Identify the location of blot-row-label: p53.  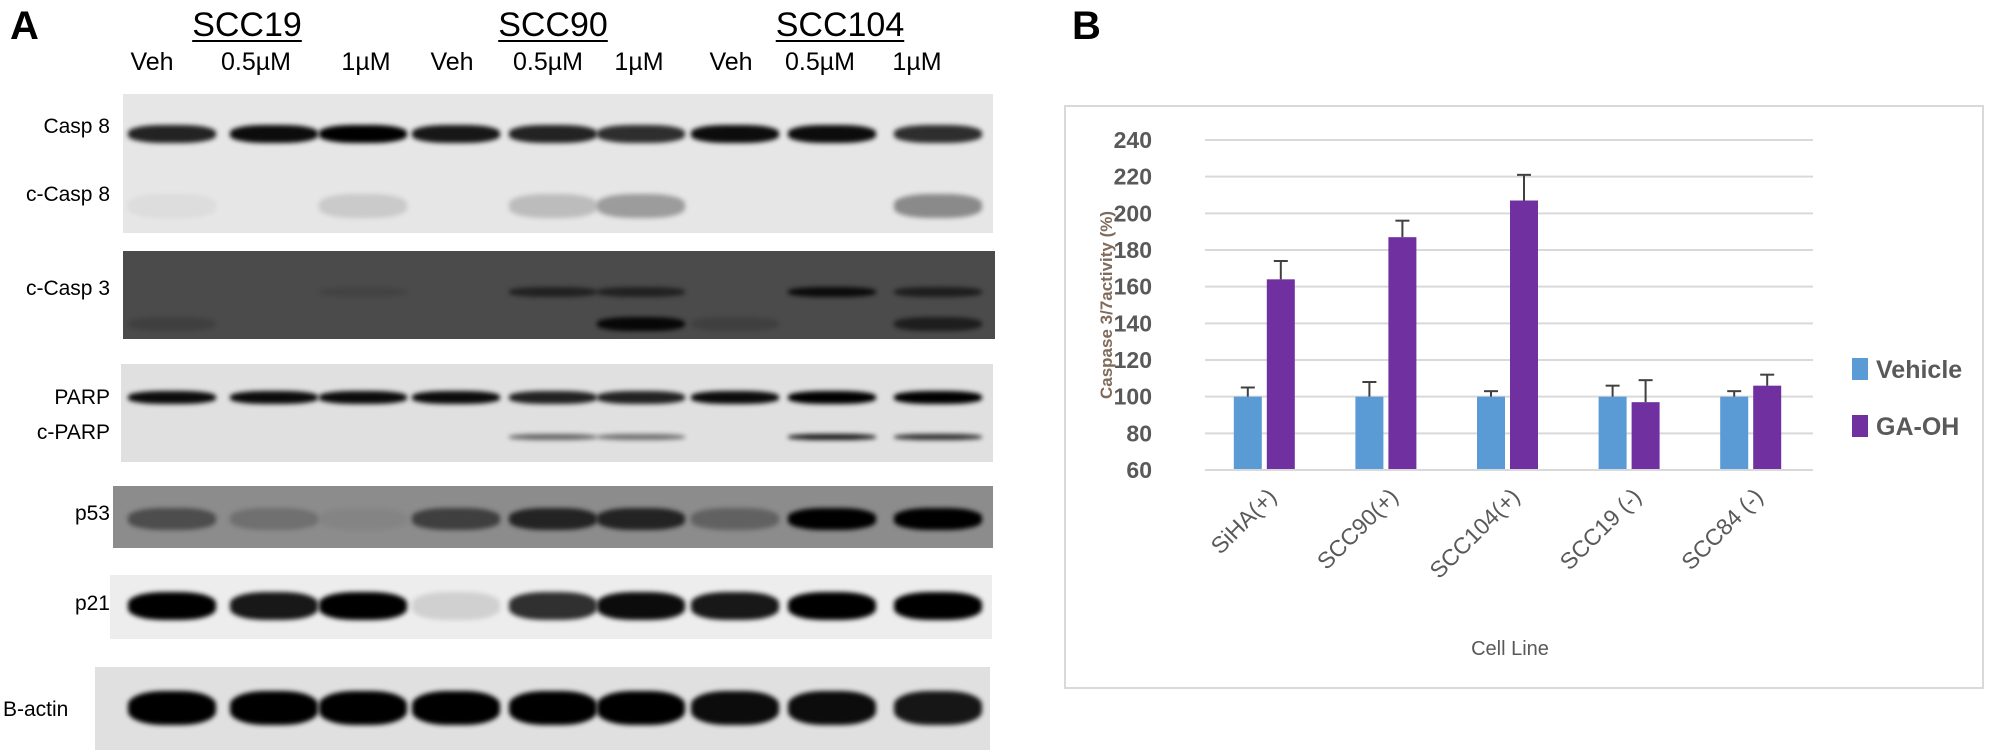
(92, 513).